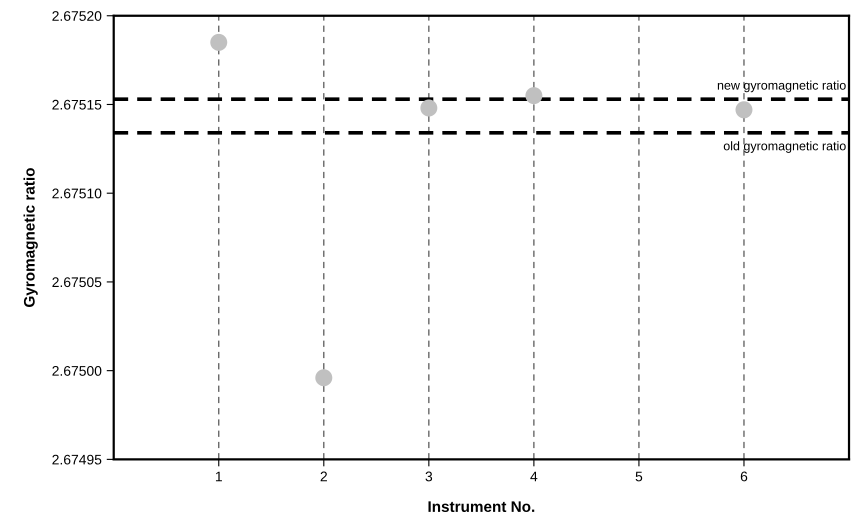 This screenshot has width=855, height=525. Describe the element at coordinates (31, 237) in the screenshot. I see `y-axis-title: Gyromagnetic ratio` at that location.